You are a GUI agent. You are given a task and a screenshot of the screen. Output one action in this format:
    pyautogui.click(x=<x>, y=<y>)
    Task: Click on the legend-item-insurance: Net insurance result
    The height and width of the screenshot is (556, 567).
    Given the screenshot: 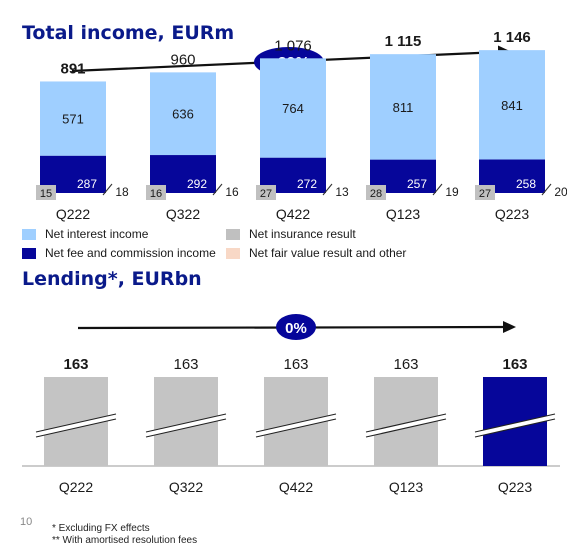 What is the action you would take?
    pyautogui.click(x=291, y=234)
    